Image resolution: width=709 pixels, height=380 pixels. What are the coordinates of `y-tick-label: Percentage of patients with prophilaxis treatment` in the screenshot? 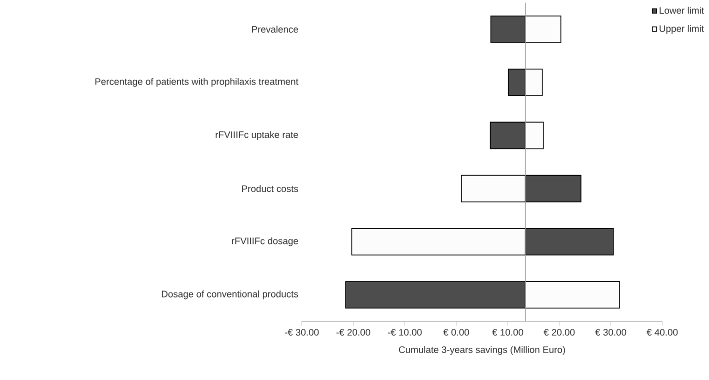 It's located at (196, 82).